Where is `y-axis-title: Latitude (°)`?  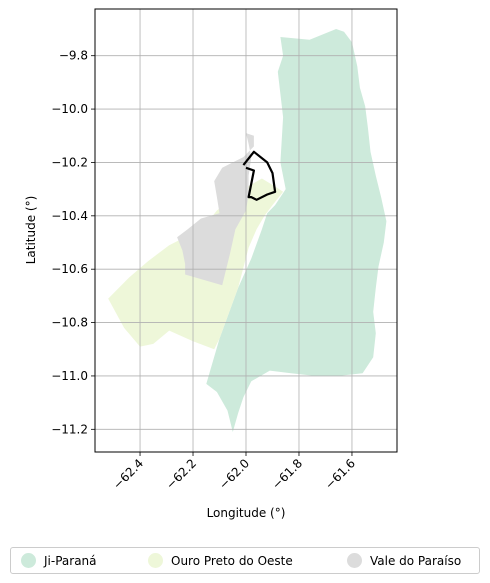 y-axis-title: Latitude (°) is located at coordinates (31, 230).